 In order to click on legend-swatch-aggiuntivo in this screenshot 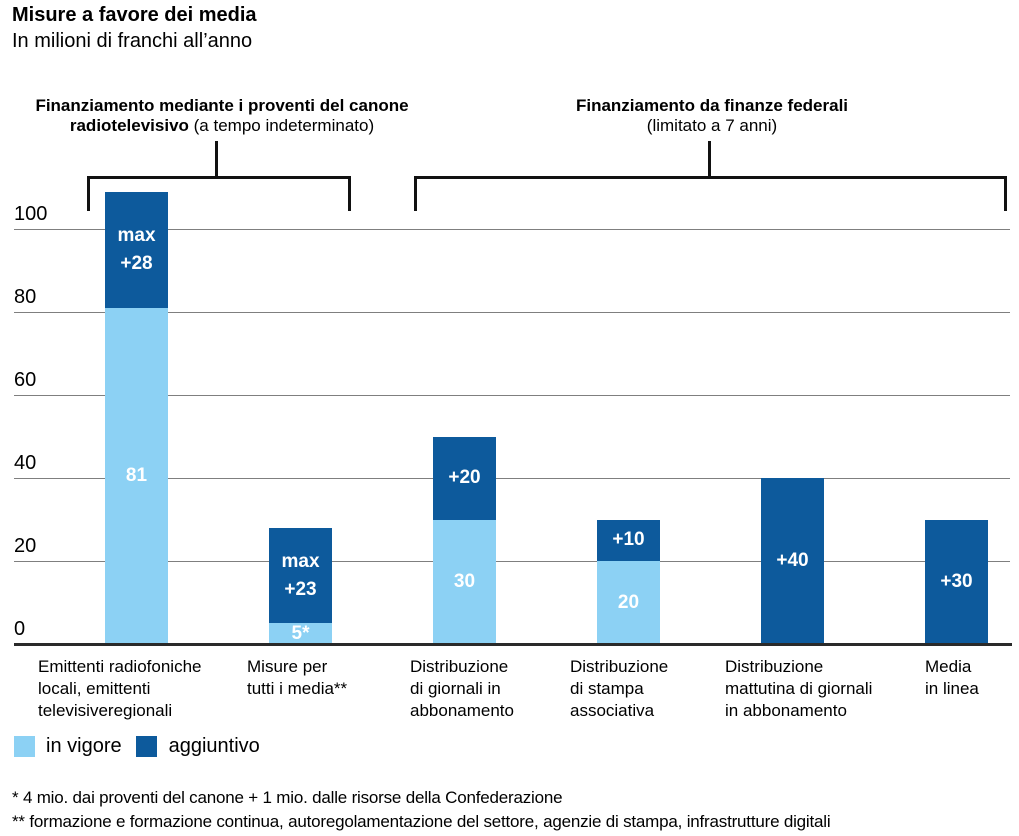, I will do `click(146, 746)`.